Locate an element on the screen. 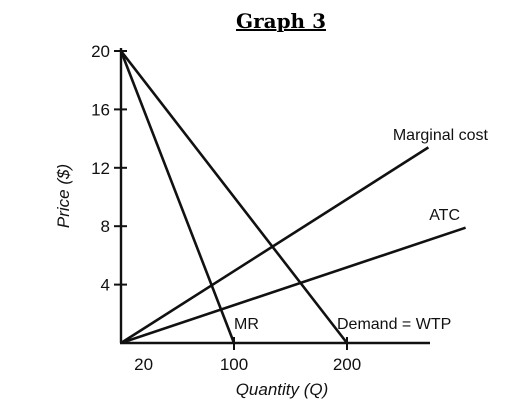 The height and width of the screenshot is (412, 530). marginal-cost-label: Marginal cost is located at coordinates (441, 135).